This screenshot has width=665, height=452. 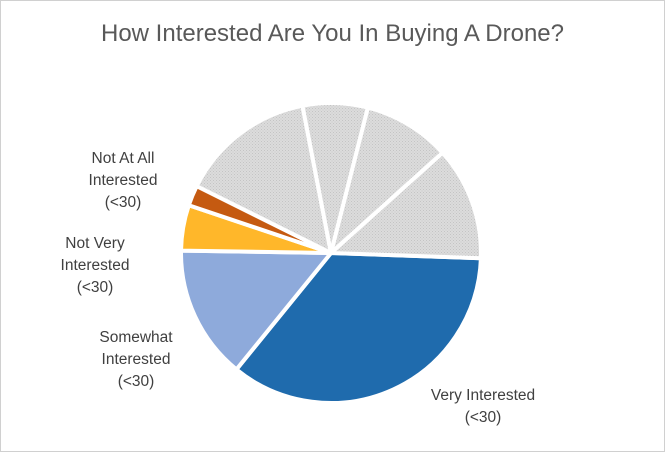 I want to click on label-somewhat-line3: (<30), so click(x=136, y=381).